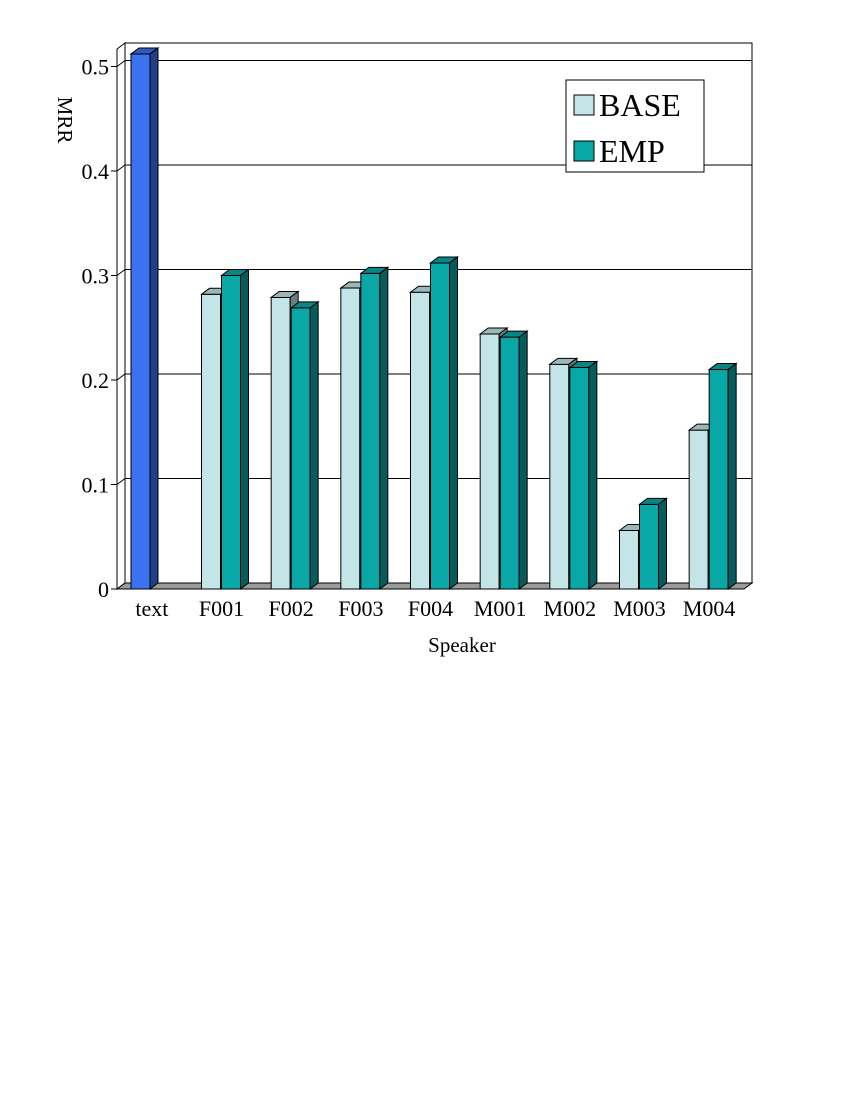  What do you see at coordinates (96, 485) in the screenshot?
I see `y-tick-label: 0.1` at bounding box center [96, 485].